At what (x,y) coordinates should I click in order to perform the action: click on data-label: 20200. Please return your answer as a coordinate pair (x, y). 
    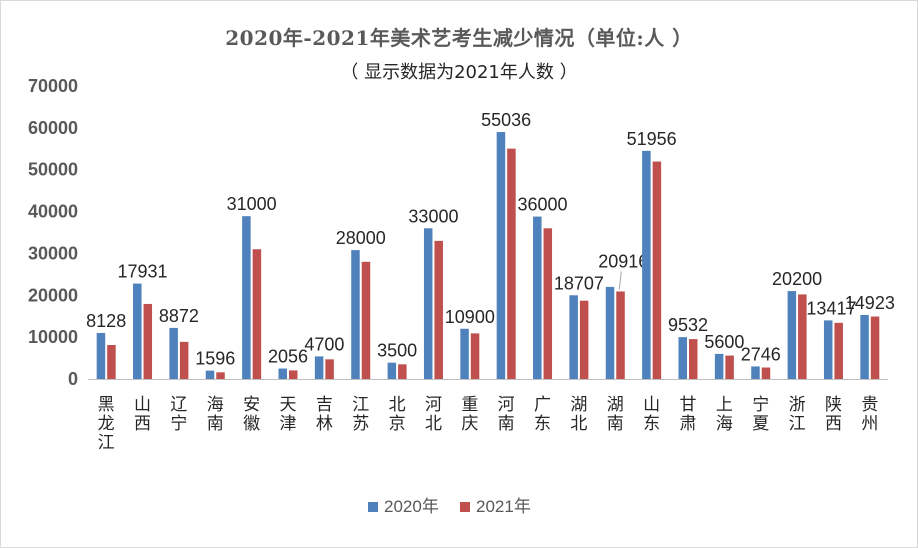
    Looking at the image, I should click on (797, 279).